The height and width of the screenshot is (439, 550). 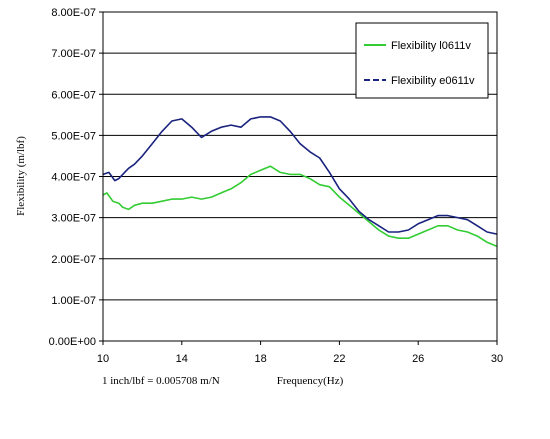 What do you see at coordinates (73, 260) in the screenshot?
I see `y-tick-label: 2.00E-07` at bounding box center [73, 260].